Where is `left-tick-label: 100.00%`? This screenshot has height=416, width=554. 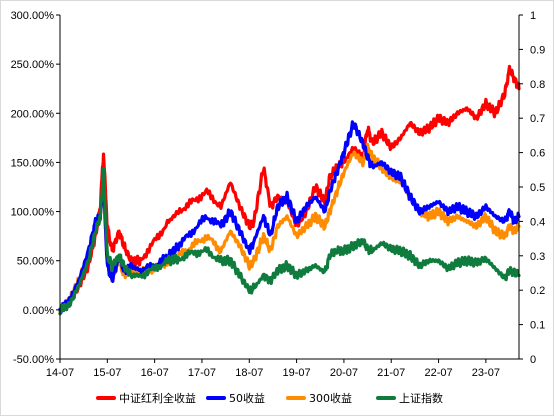
left-tick-label: 100.00% is located at coordinates (33, 213).